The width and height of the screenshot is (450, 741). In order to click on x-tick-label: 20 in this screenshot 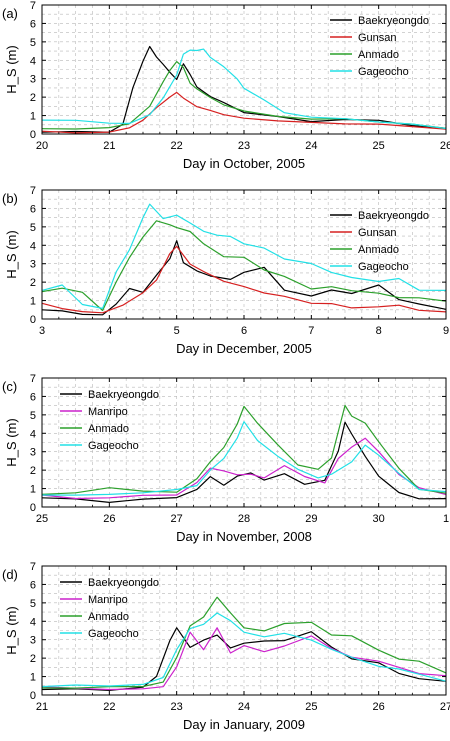, I will do `click(42, 146)`.